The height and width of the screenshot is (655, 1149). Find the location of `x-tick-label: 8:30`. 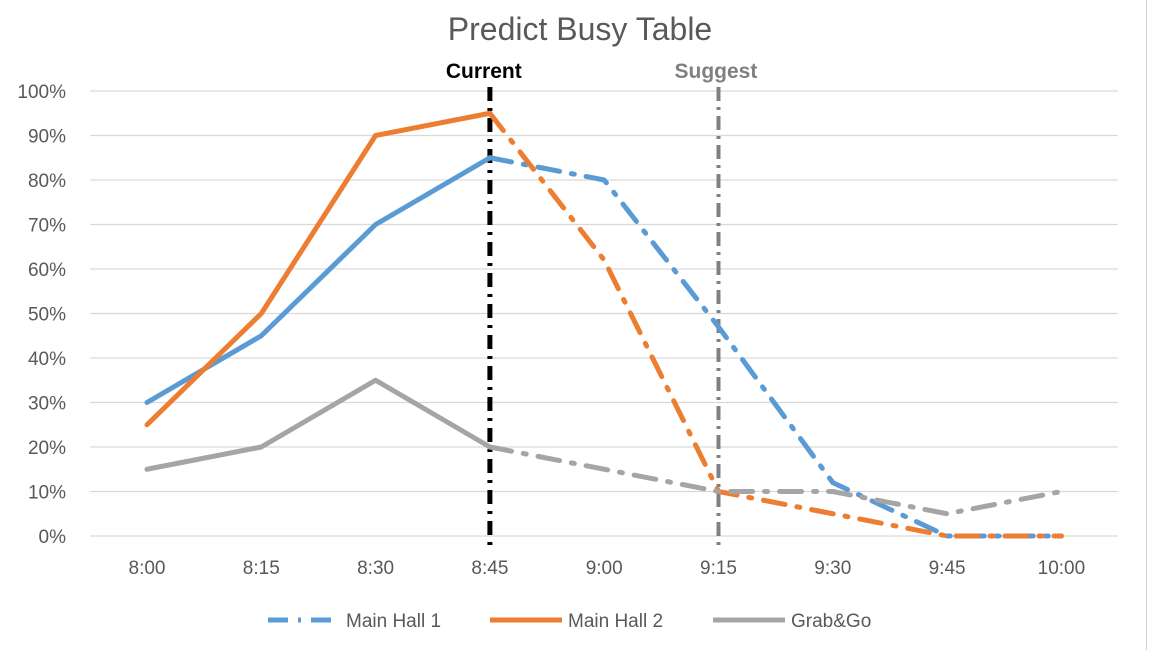

x-tick-label: 8:30 is located at coordinates (375, 568).